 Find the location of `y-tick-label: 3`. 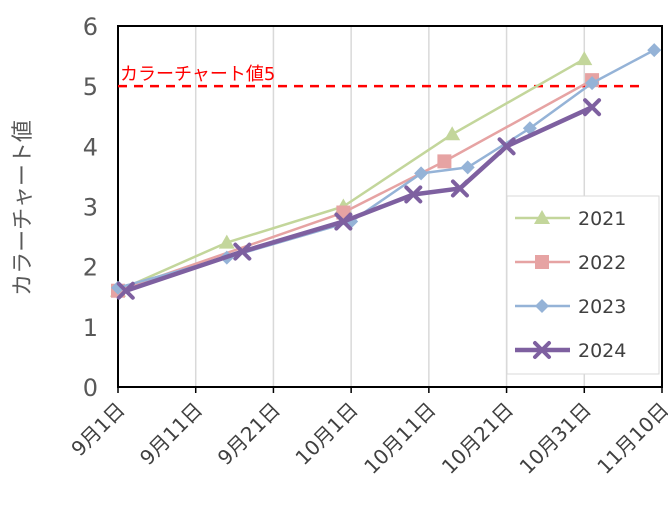

y-tick-label: 3 is located at coordinates (90, 208).